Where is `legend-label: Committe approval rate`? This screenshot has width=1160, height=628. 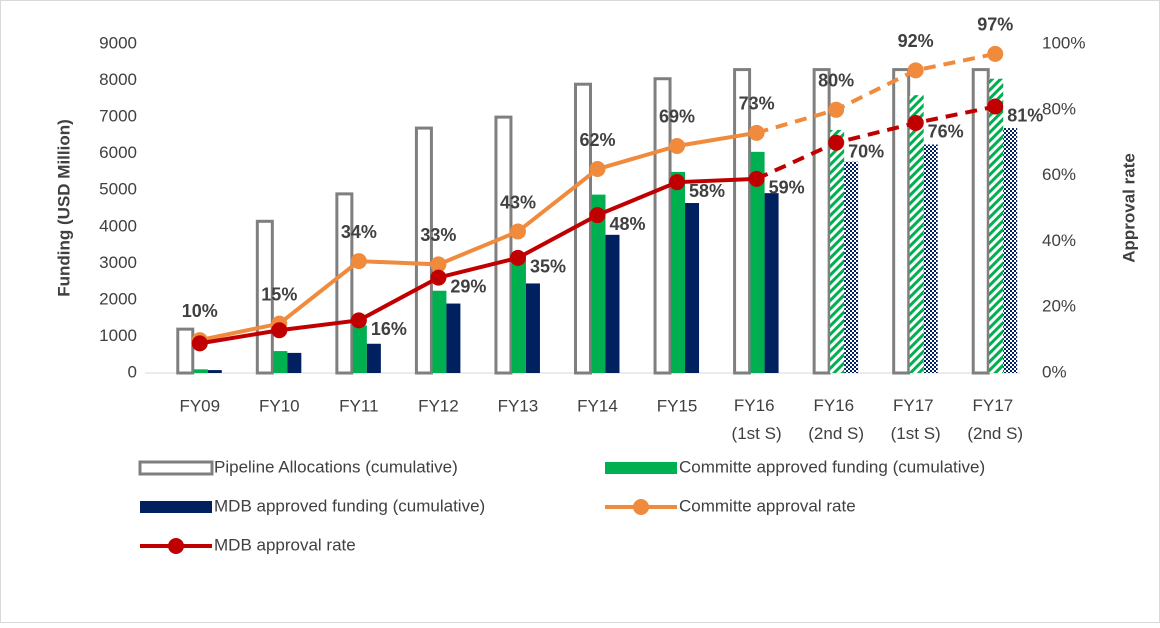
legend-label: Committe approval rate is located at coordinates (767, 505).